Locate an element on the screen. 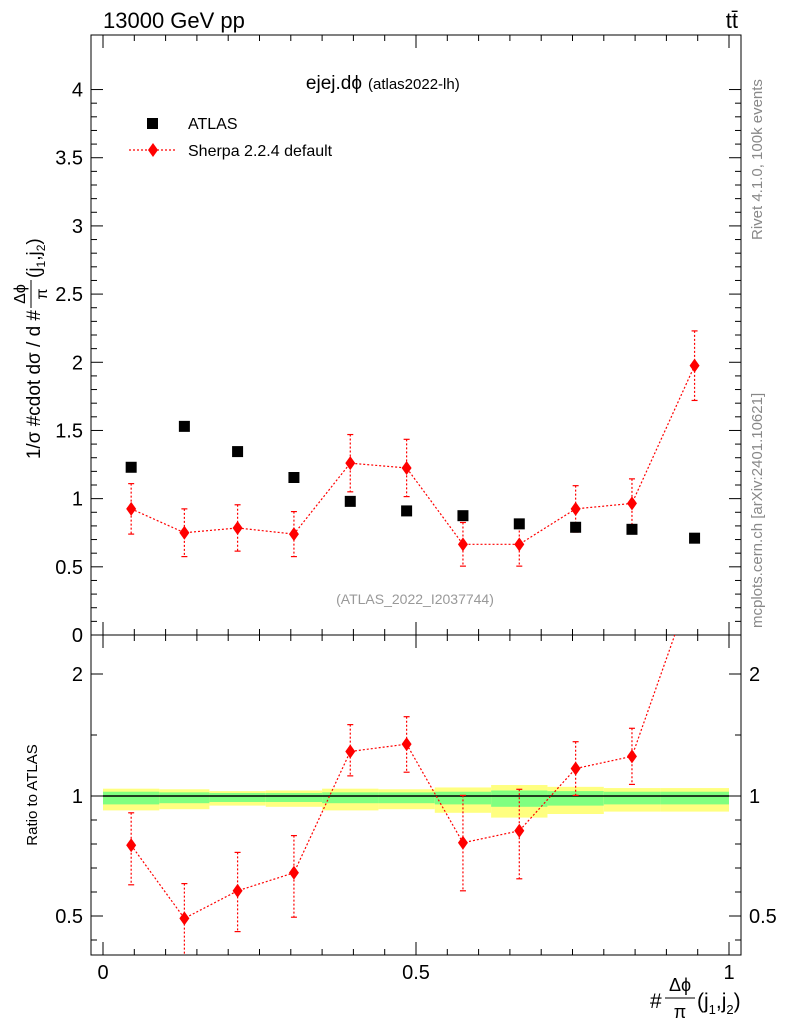  analysis-id-label: (ATLAS_2022_I2037744) is located at coordinates (415, 599).